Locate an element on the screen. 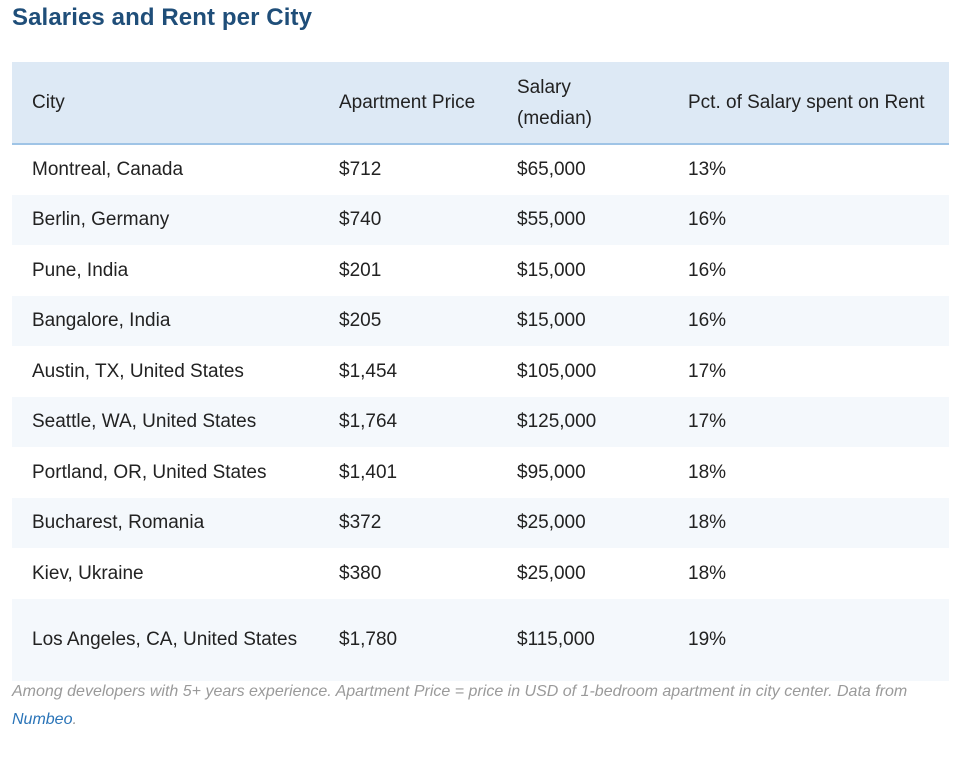 Image resolution: width=975 pixels, height=759 pixels. cell-price: $740 is located at coordinates (360, 220).